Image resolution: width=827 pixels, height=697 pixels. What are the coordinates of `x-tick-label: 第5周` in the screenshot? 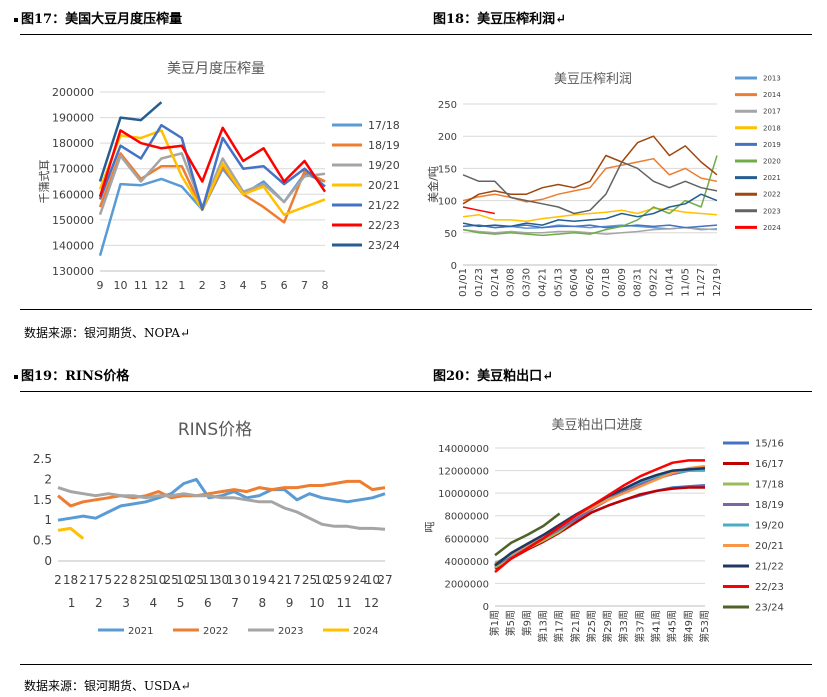 It's located at (510, 623).